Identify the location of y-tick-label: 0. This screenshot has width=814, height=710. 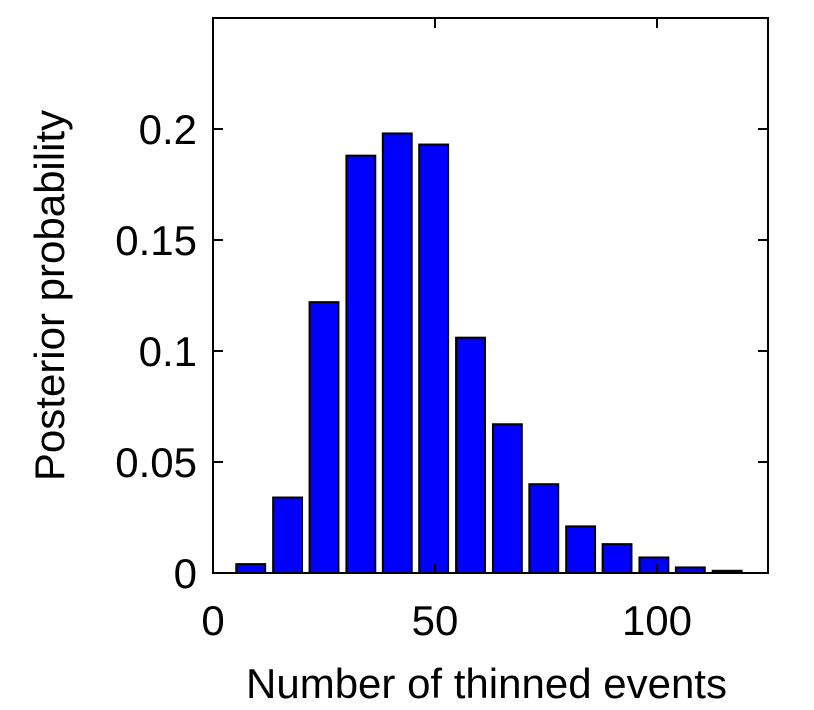
(185, 573).